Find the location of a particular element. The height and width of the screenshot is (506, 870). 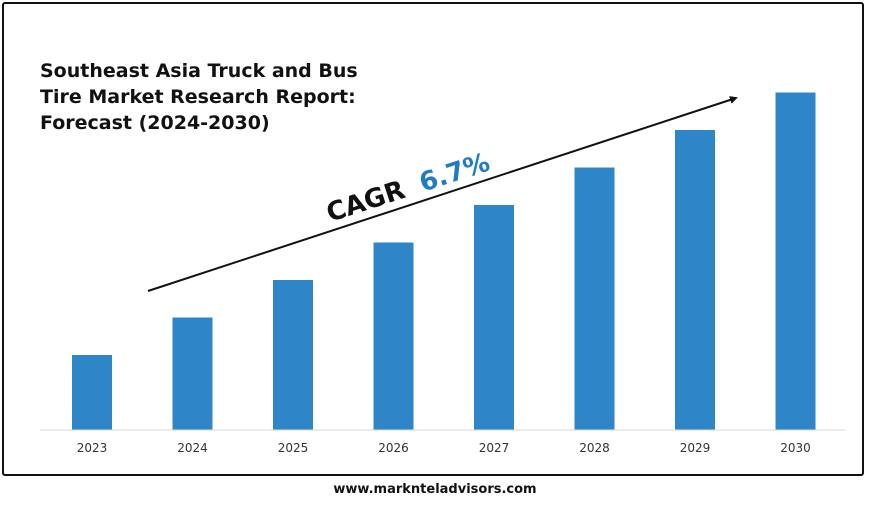

cagr-annotation: CAGR 6.7% is located at coordinates (408, 188).